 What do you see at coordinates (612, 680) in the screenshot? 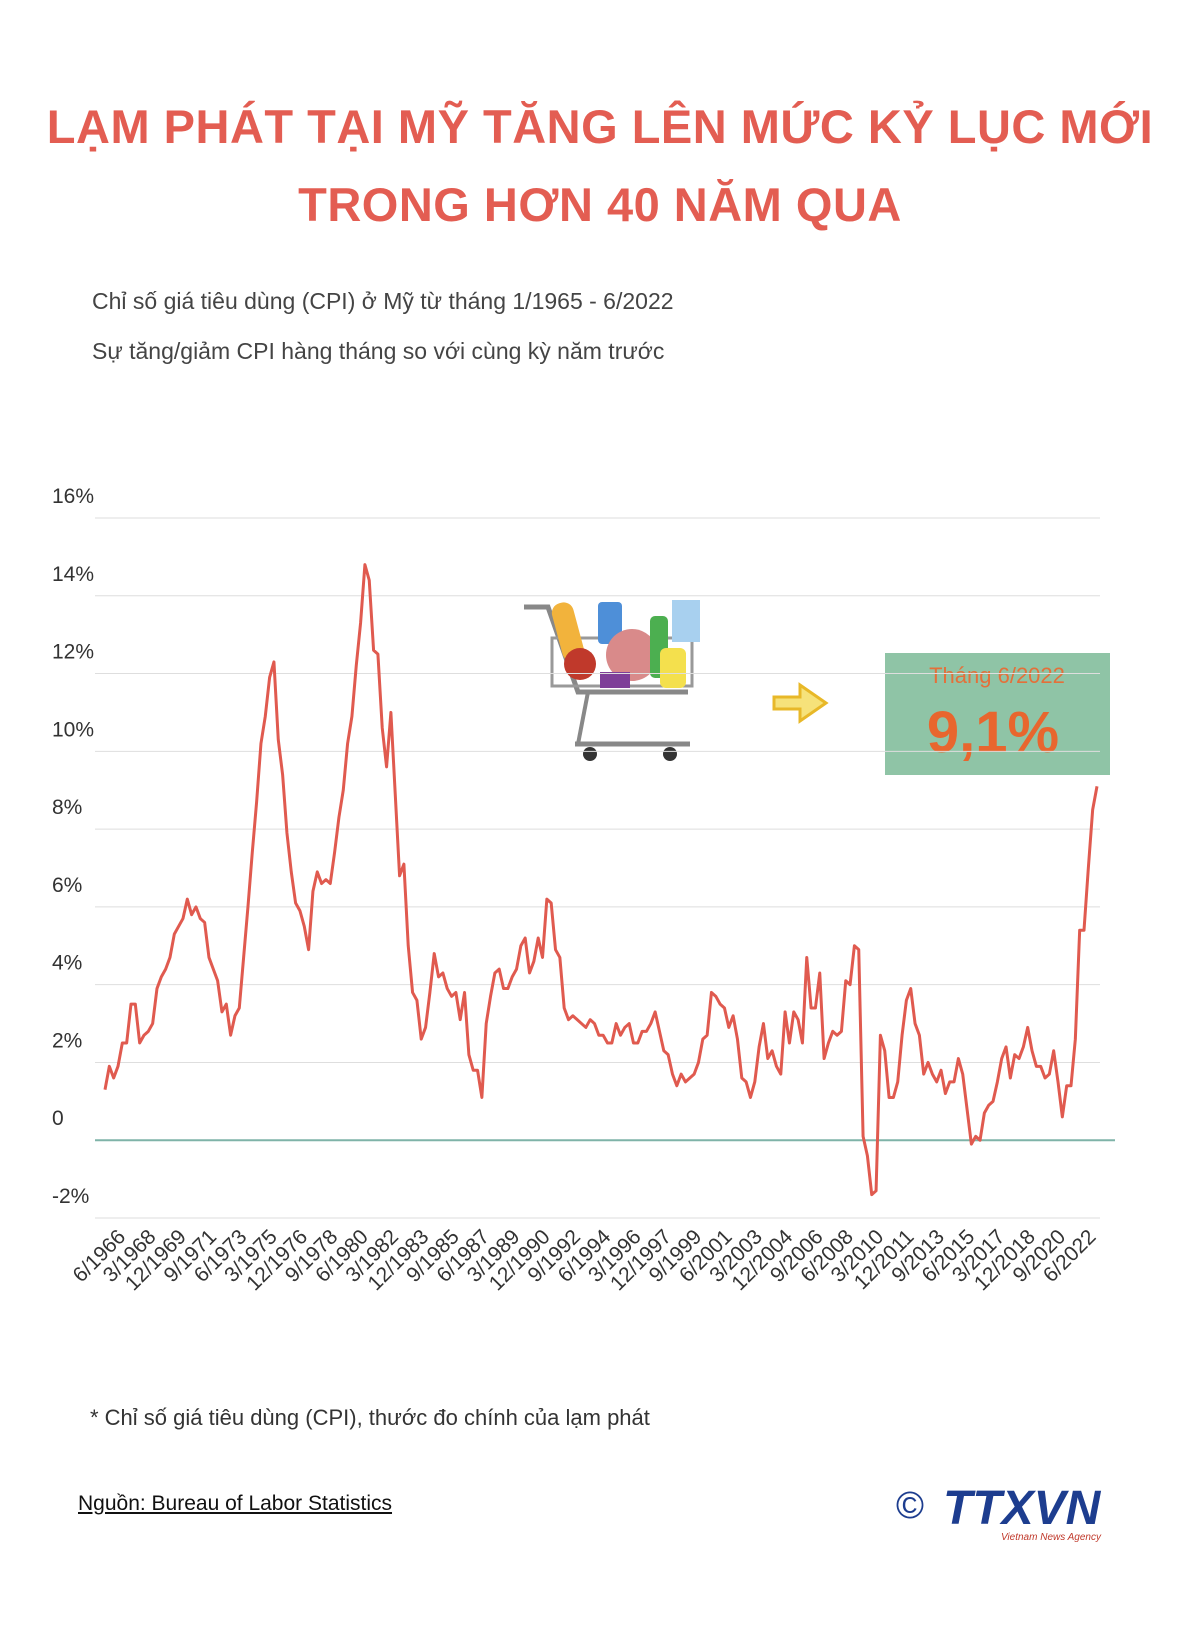
I see `cart-icon` at bounding box center [612, 680].